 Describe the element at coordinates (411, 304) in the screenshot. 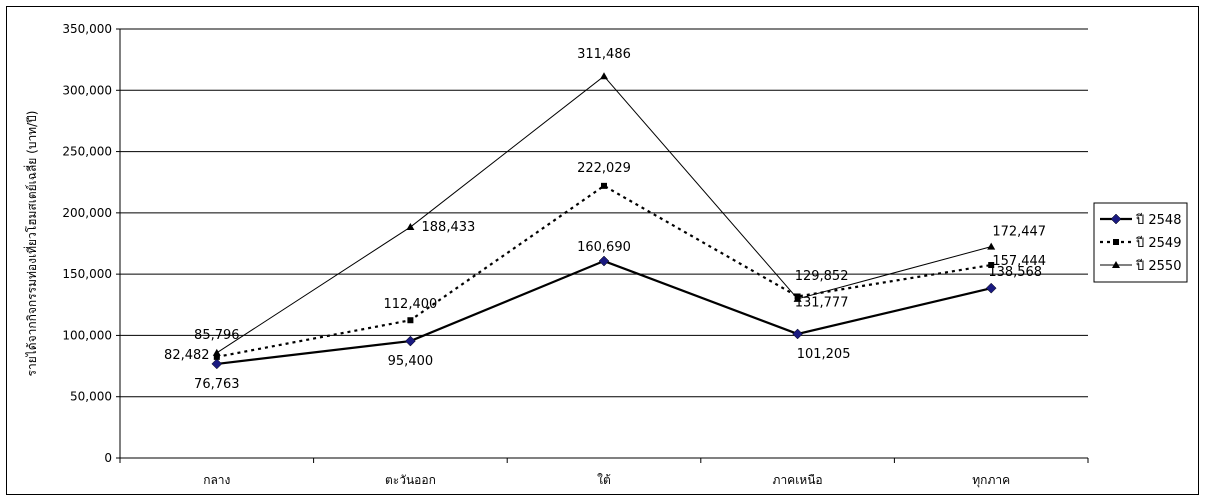

I see `data-label: 112,400` at that location.